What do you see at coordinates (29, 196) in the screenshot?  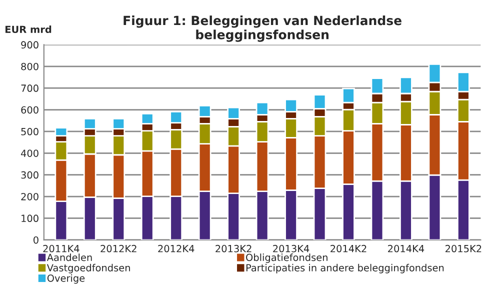 I see `y-tick-label: 200` at bounding box center [29, 196].